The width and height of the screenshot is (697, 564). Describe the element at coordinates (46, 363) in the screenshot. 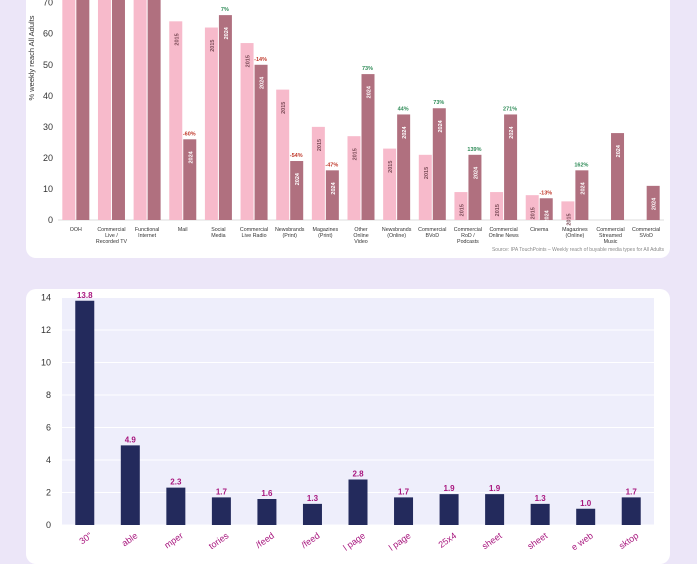

I see `y-tick-label: 10` at that location.